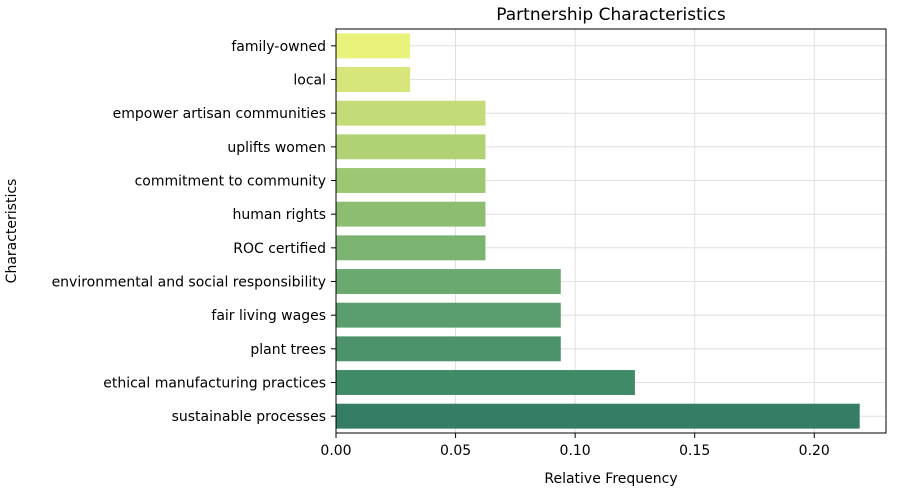 This screenshot has width=900, height=494. What do you see at coordinates (485, 382) in the screenshot?
I see `bar-ethical-manufacturing-practices` at bounding box center [485, 382].